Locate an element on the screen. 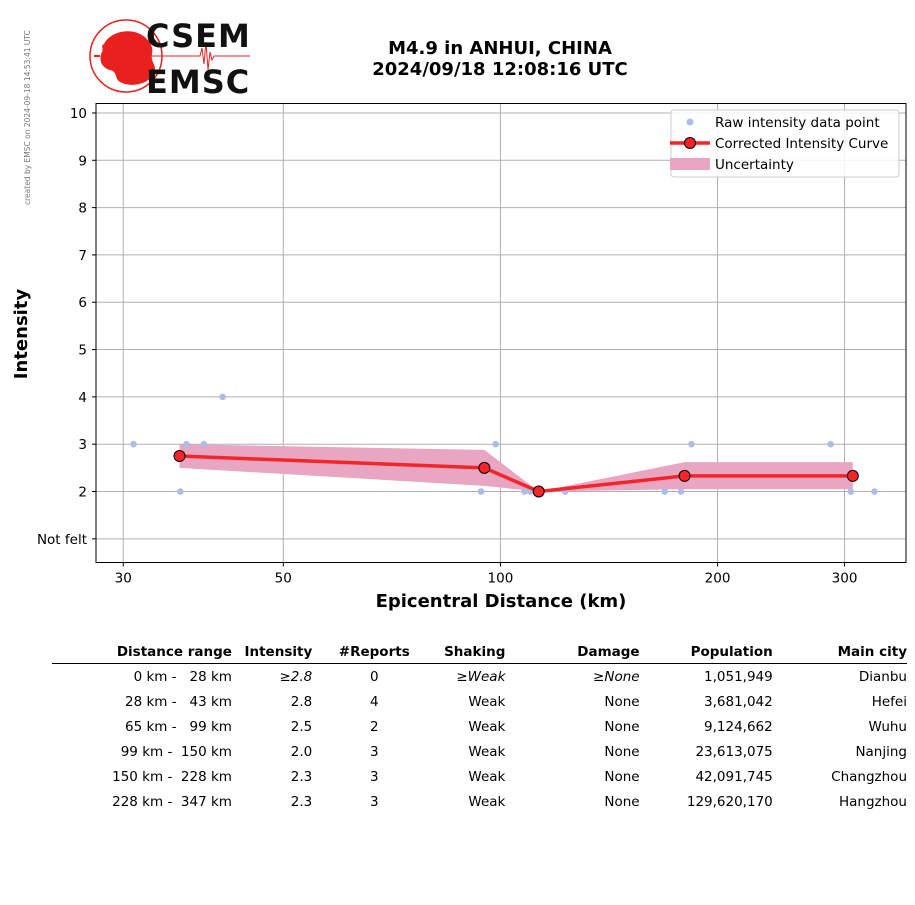 This screenshot has height=905, width=915. cell-population: 129,620,170 is located at coordinates (729, 801).